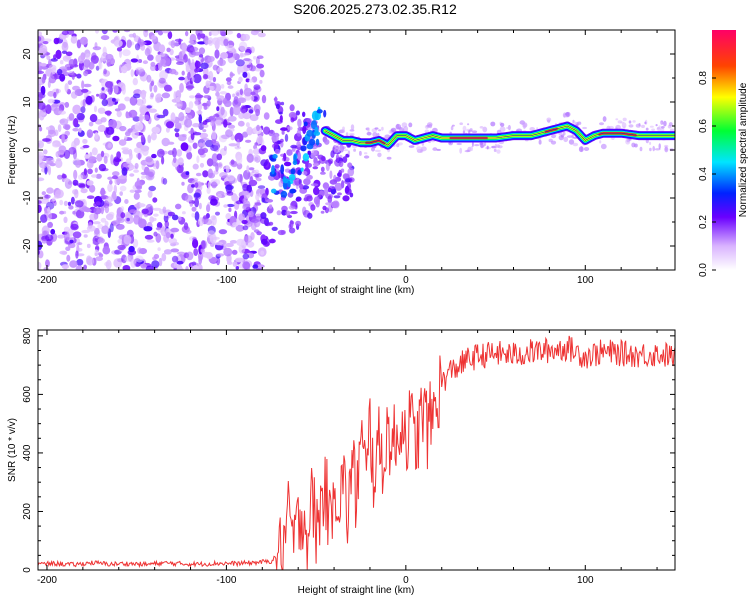 Image resolution: width=750 pixels, height=600 pixels. I want to click on colorbar-gradient, so click(724, 150).